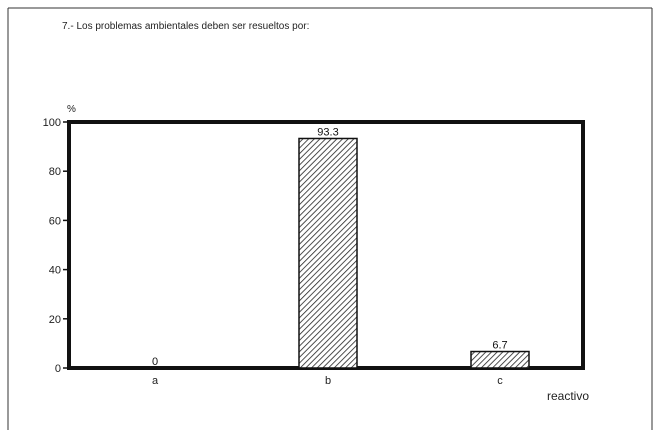 This screenshot has width=662, height=439. I want to click on y-axis-unit: %, so click(71, 109).